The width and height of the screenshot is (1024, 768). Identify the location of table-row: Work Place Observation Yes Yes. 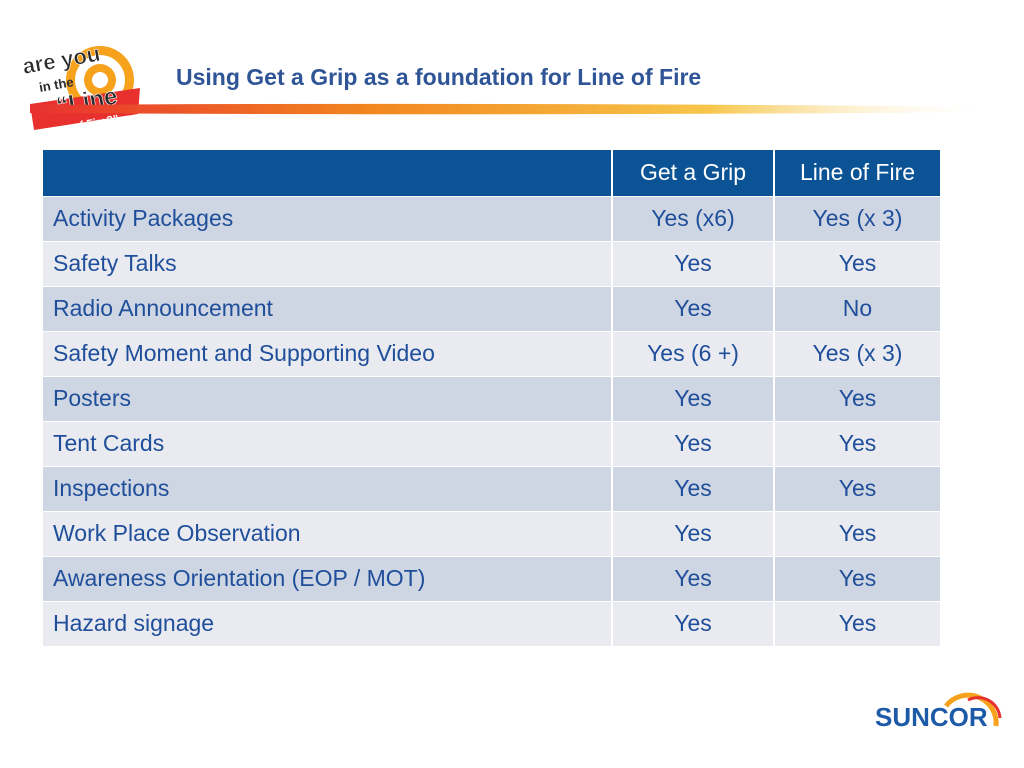
(491, 534).